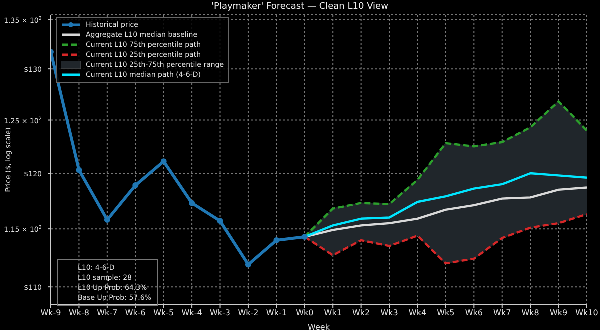 Image resolution: width=600 pixels, height=330 pixels. I want to click on x-tick-label: Wk6, so click(474, 313).